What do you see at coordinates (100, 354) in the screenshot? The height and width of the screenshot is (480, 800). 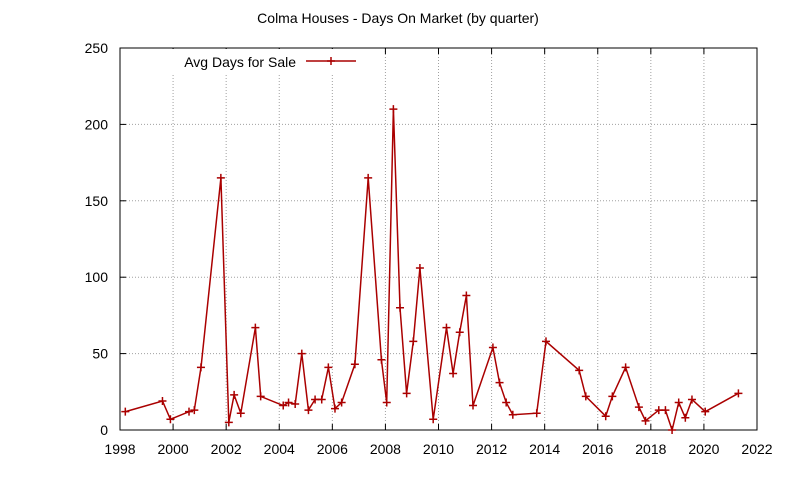 I see `y-tick-label: 50` at bounding box center [100, 354].